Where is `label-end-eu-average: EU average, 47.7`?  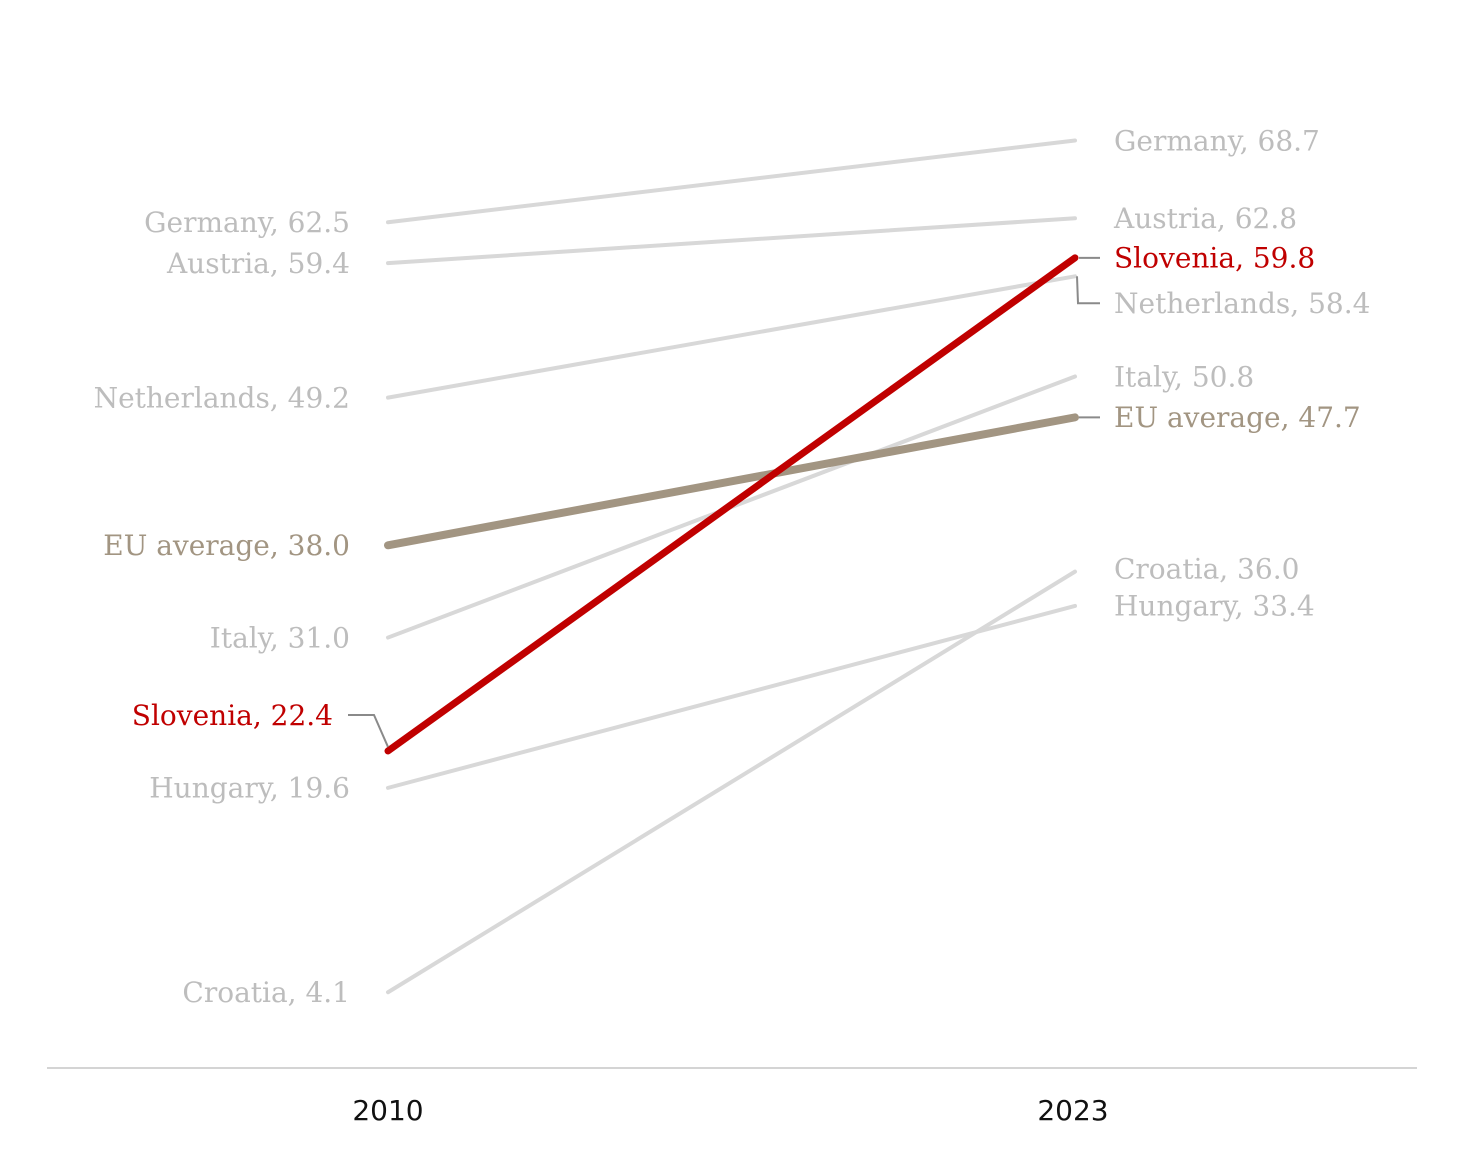 label-end-eu-average: EU average, 47.7 is located at coordinates (1237, 417).